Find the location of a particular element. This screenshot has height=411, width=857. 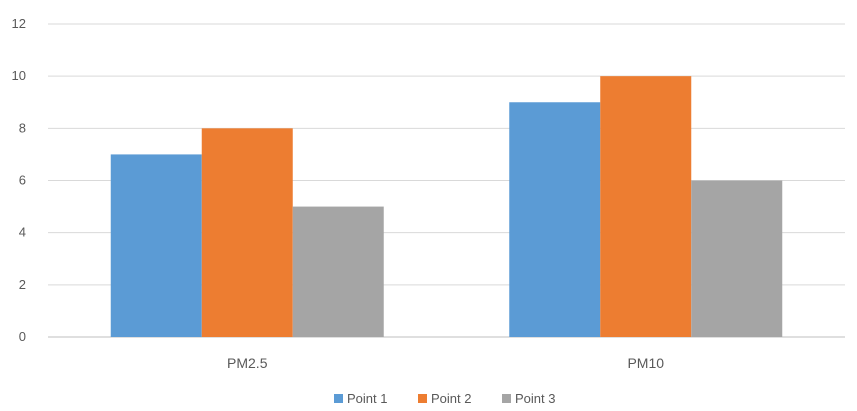

bar-point-2-pm10 is located at coordinates (646, 207).